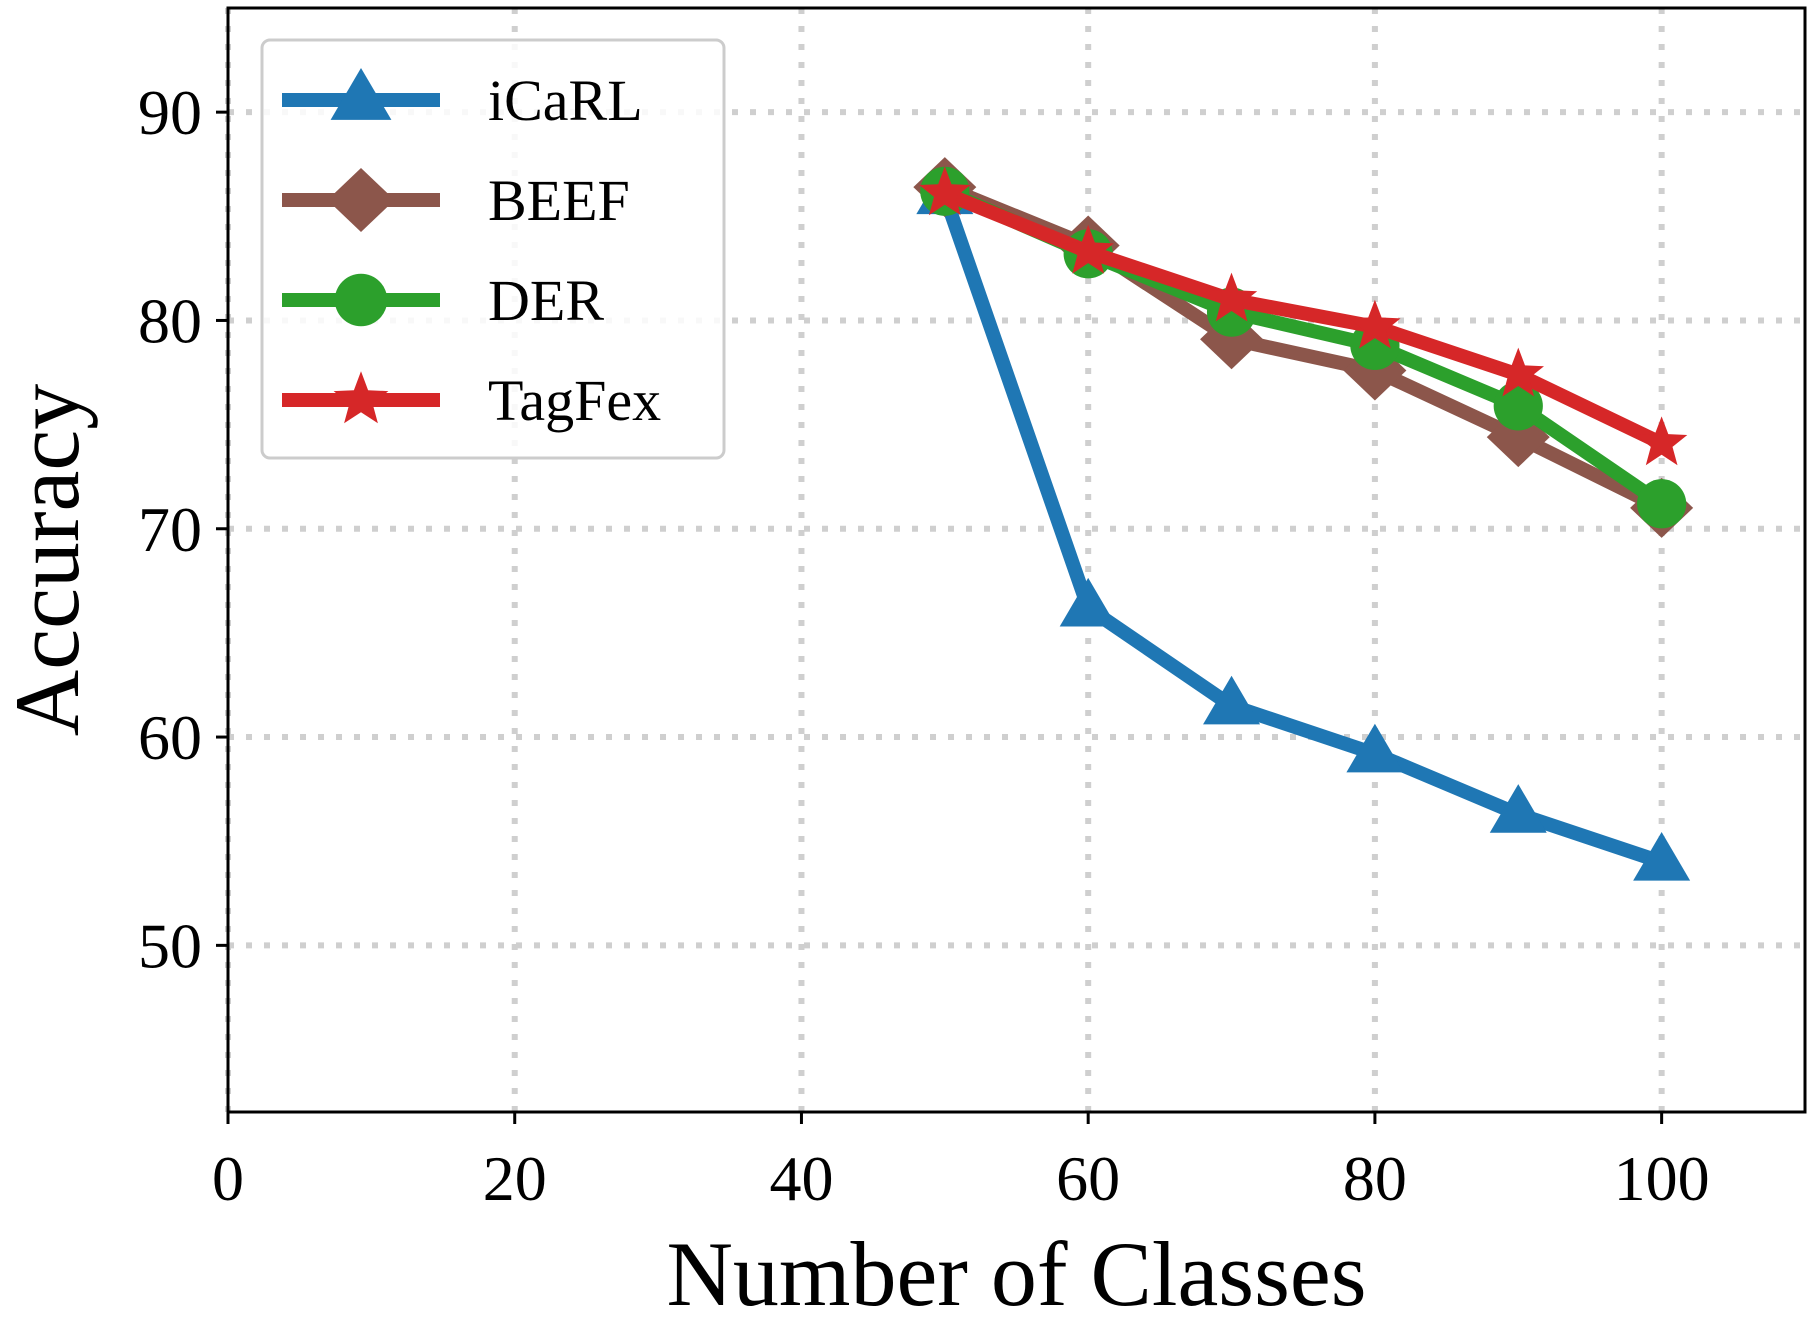 The image size is (1810, 1319). I want to click on x-tick-label: 100, so click(1662, 1178).